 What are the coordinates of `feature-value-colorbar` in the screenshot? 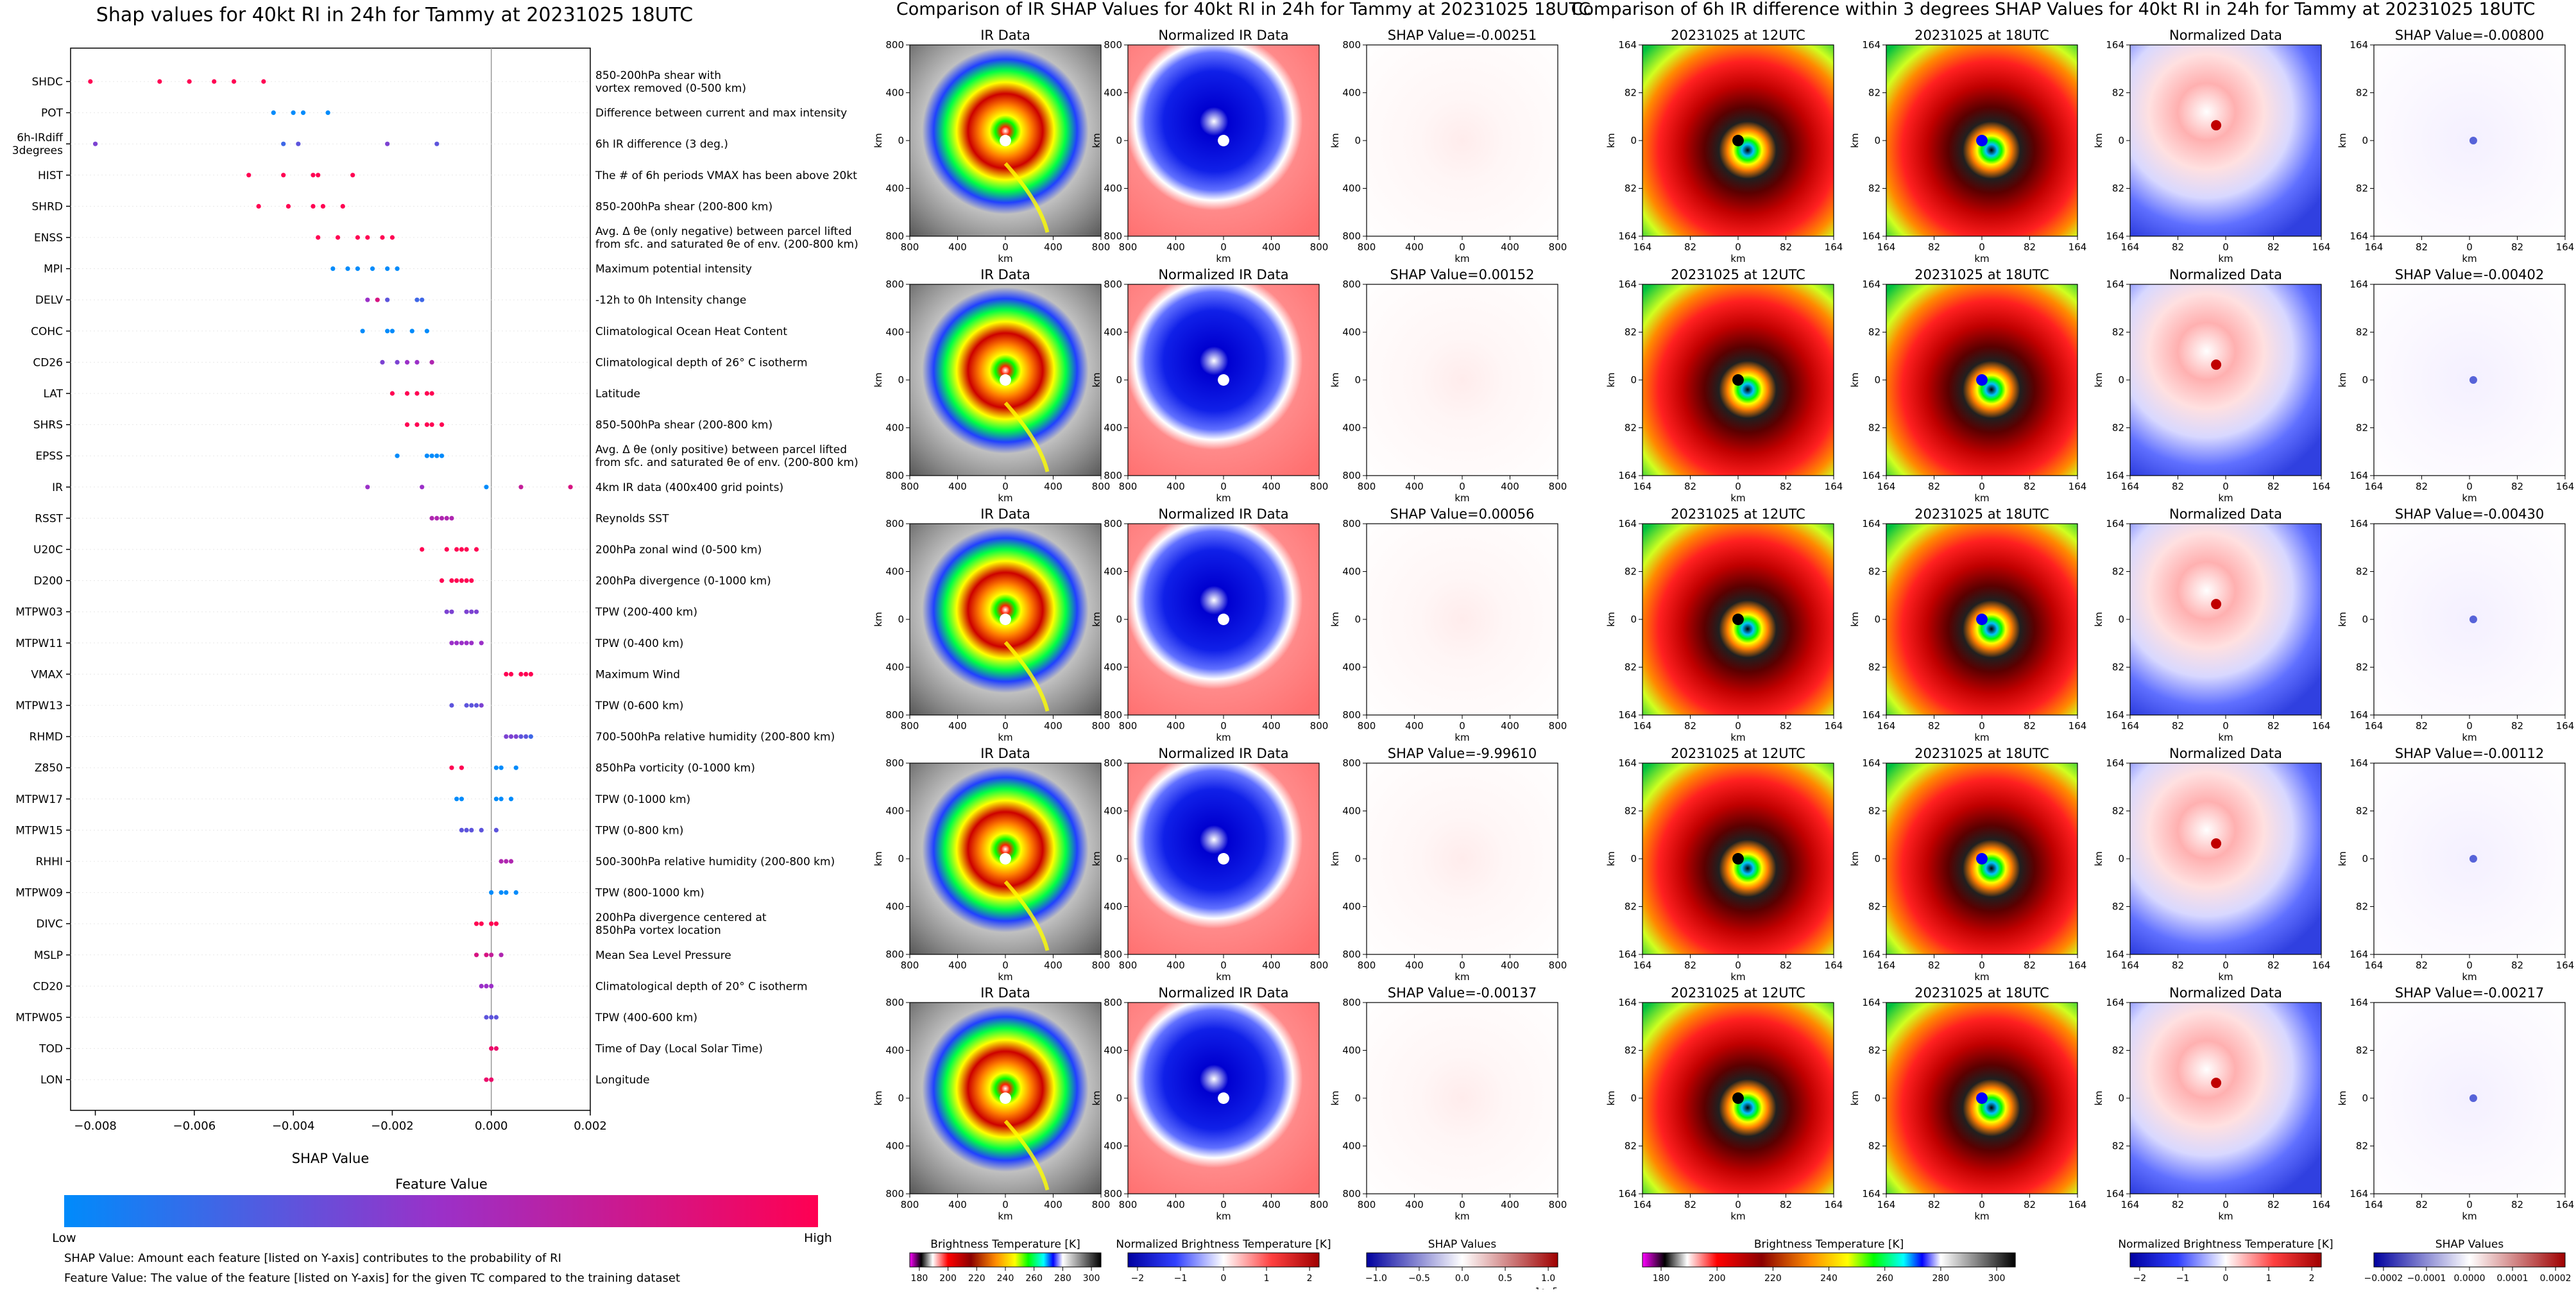 It's located at (441, 1211).